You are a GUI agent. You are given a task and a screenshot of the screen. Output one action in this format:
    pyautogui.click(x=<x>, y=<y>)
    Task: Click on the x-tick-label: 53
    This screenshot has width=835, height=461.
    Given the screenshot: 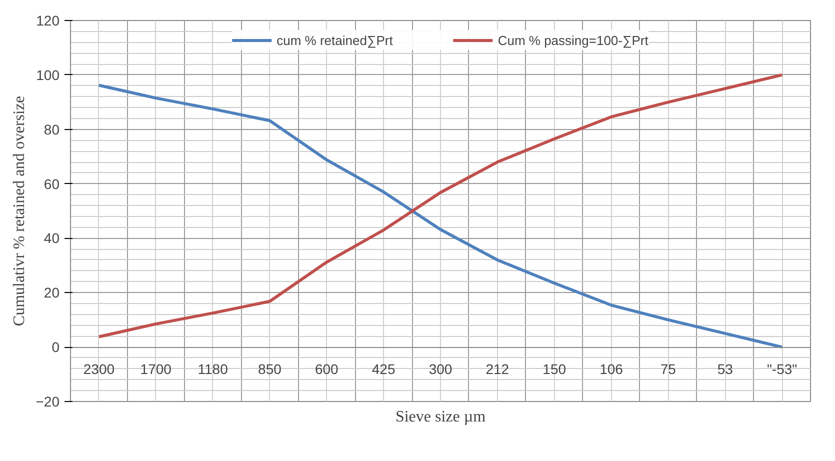 What is the action you would take?
    pyautogui.click(x=725, y=369)
    